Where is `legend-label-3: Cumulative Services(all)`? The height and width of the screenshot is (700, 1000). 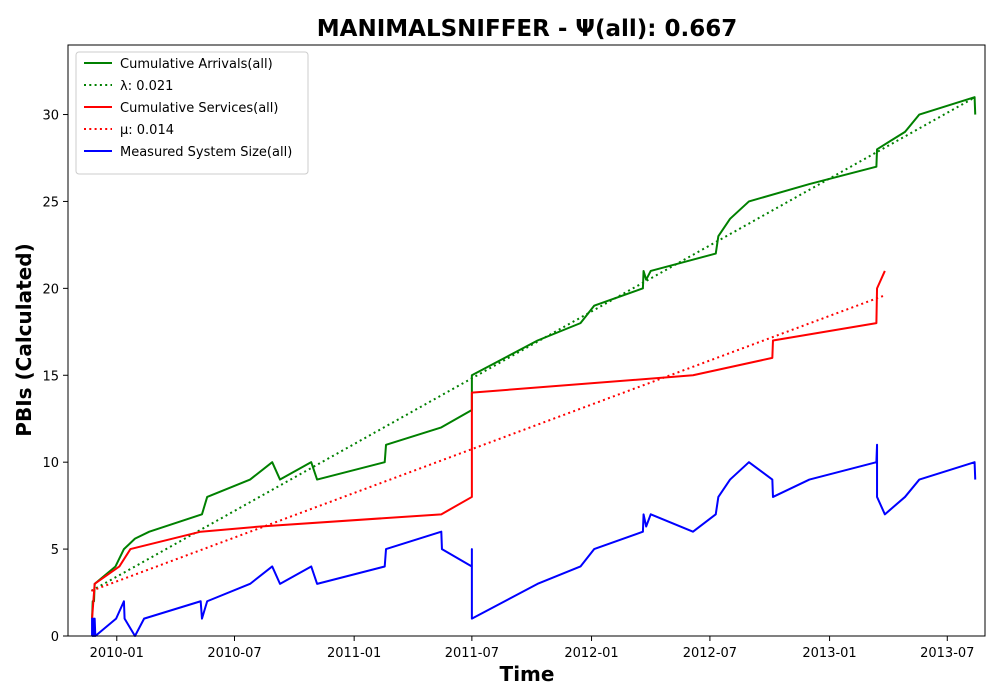
legend-label-3: Cumulative Services(all) is located at coordinates (199, 108).